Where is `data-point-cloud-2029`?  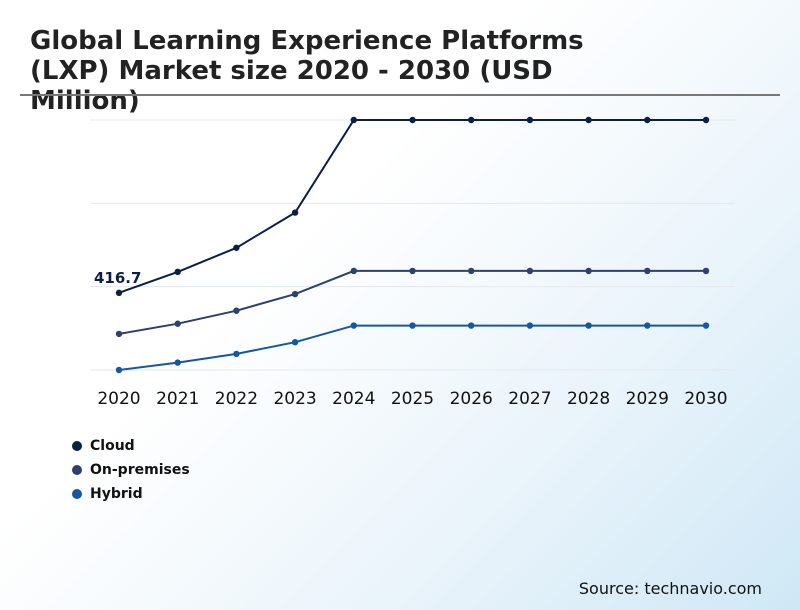 data-point-cloud-2029 is located at coordinates (647, 120).